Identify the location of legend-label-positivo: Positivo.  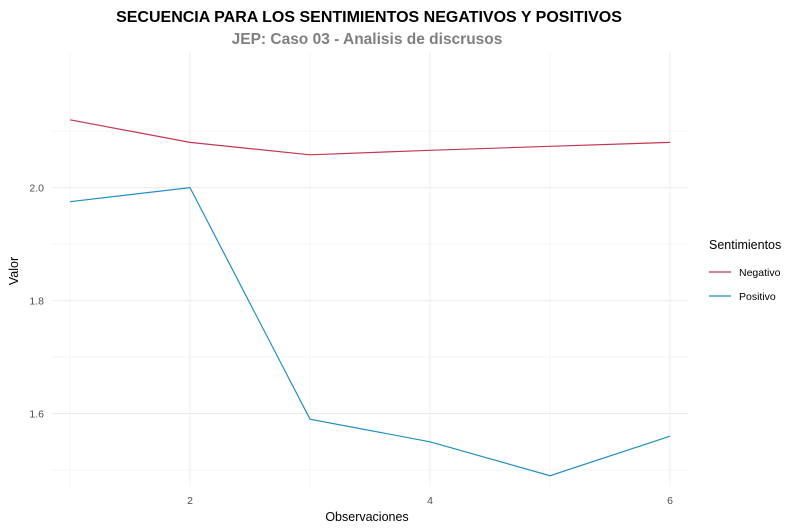
(757, 297).